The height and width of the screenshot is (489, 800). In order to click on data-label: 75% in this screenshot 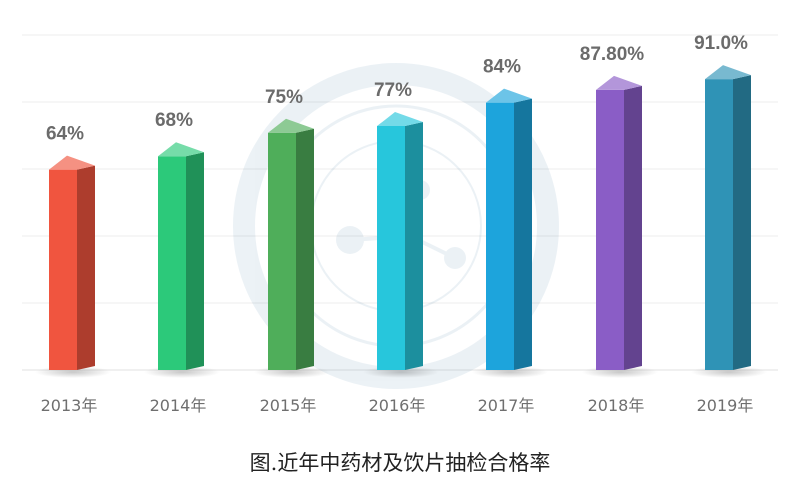, I will do `click(284, 97)`.